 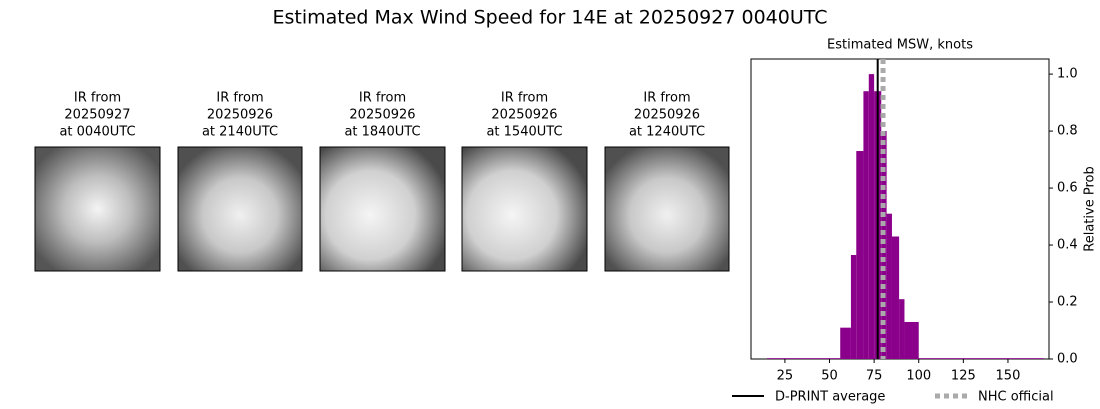 I want to click on panel-title: at 1240UTC, so click(x=667, y=132).